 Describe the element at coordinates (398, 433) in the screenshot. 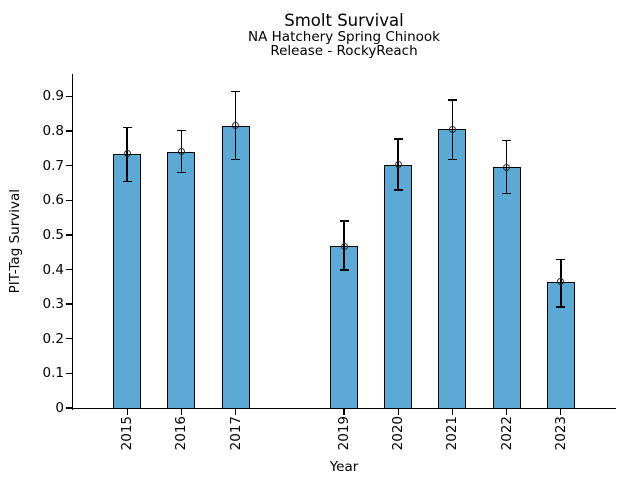

I see `x-tick-label: 2020` at that location.